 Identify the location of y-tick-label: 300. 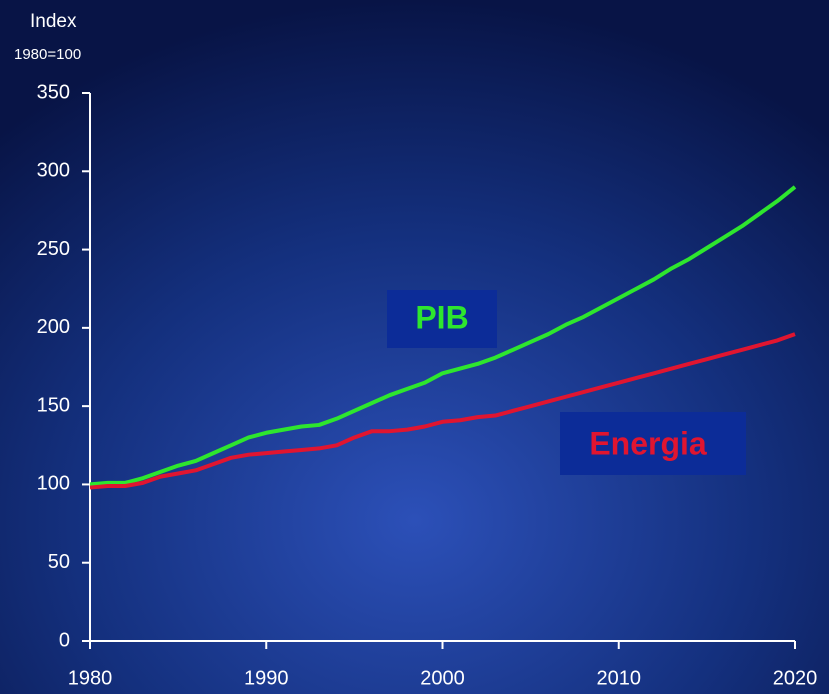
(53, 171).